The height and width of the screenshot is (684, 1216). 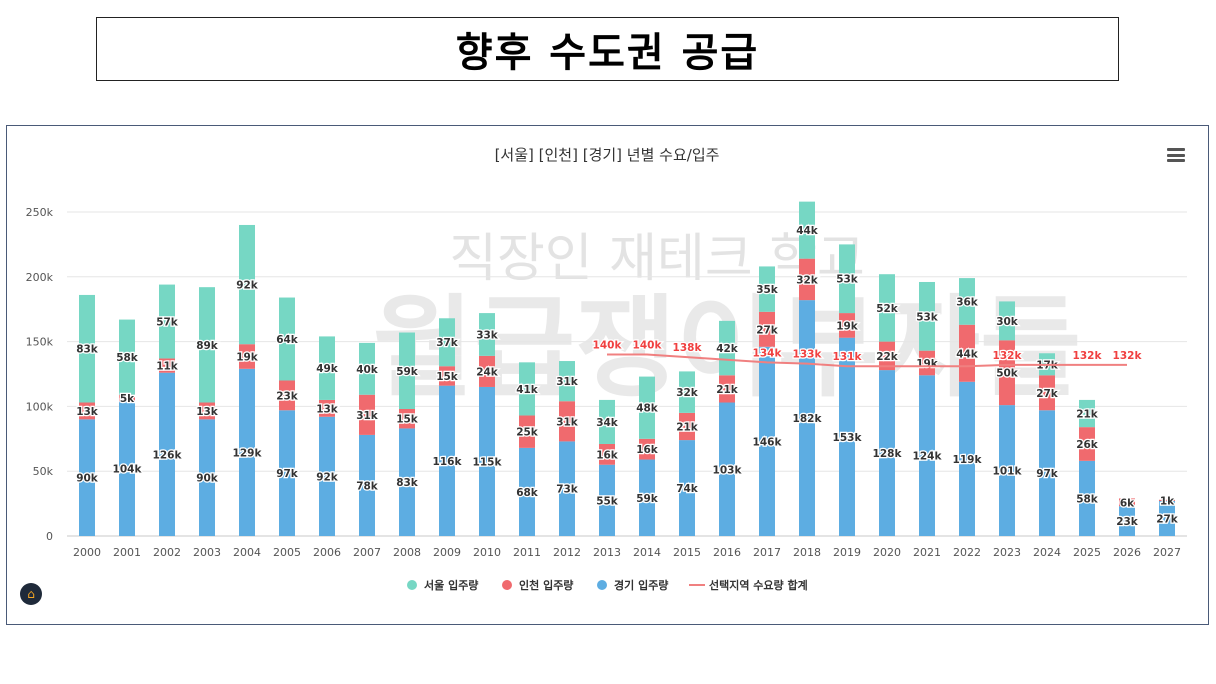 What do you see at coordinates (647, 552) in the screenshot?
I see `x-tick-label: 2014` at bounding box center [647, 552].